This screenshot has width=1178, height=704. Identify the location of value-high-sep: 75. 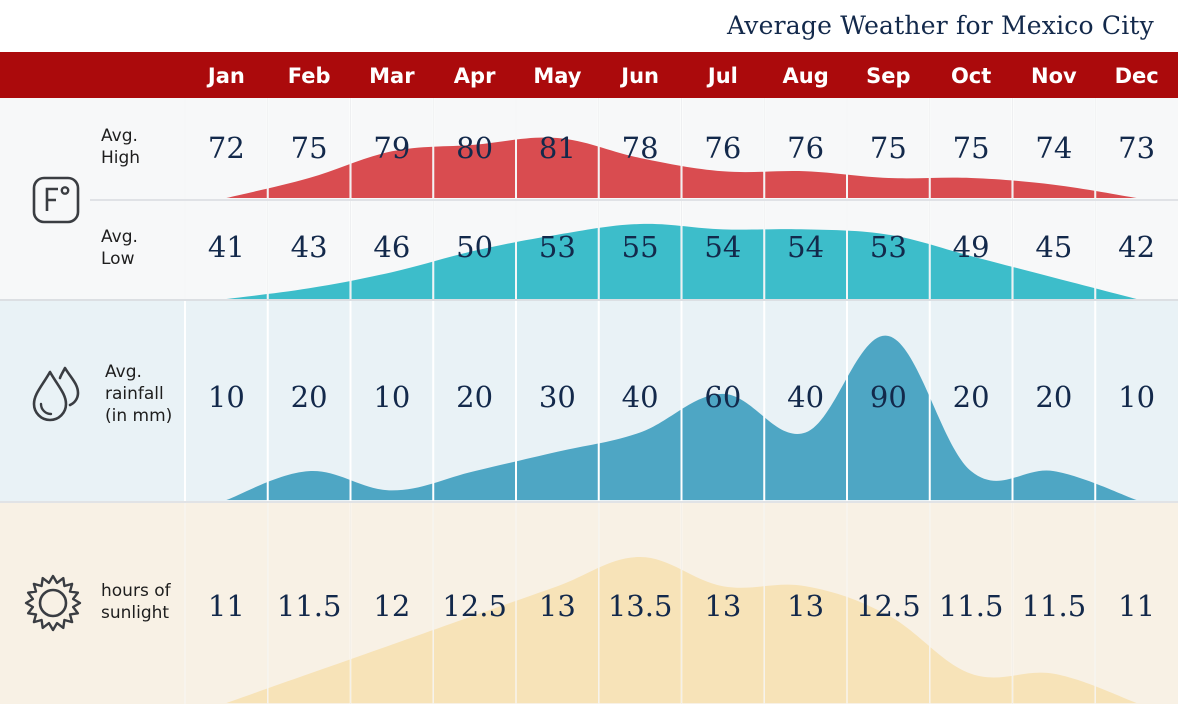
(888, 148).